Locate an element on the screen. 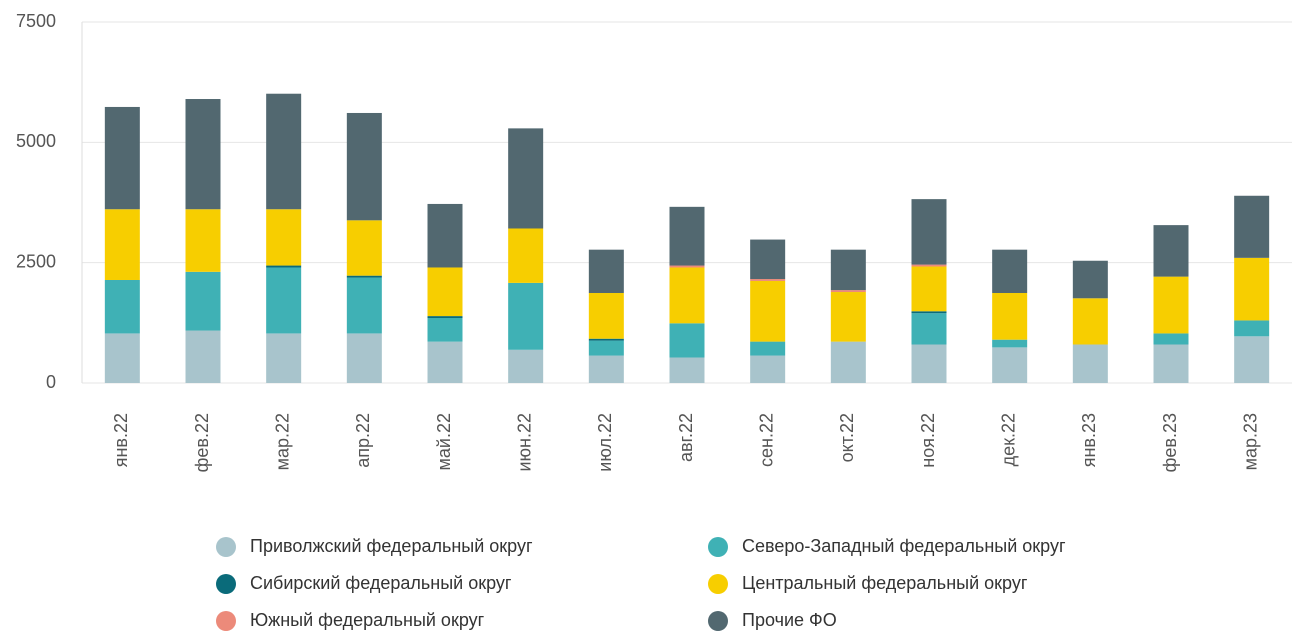 This screenshot has width=1295, height=639. x-tick-label: окт.22 is located at coordinates (847, 437).